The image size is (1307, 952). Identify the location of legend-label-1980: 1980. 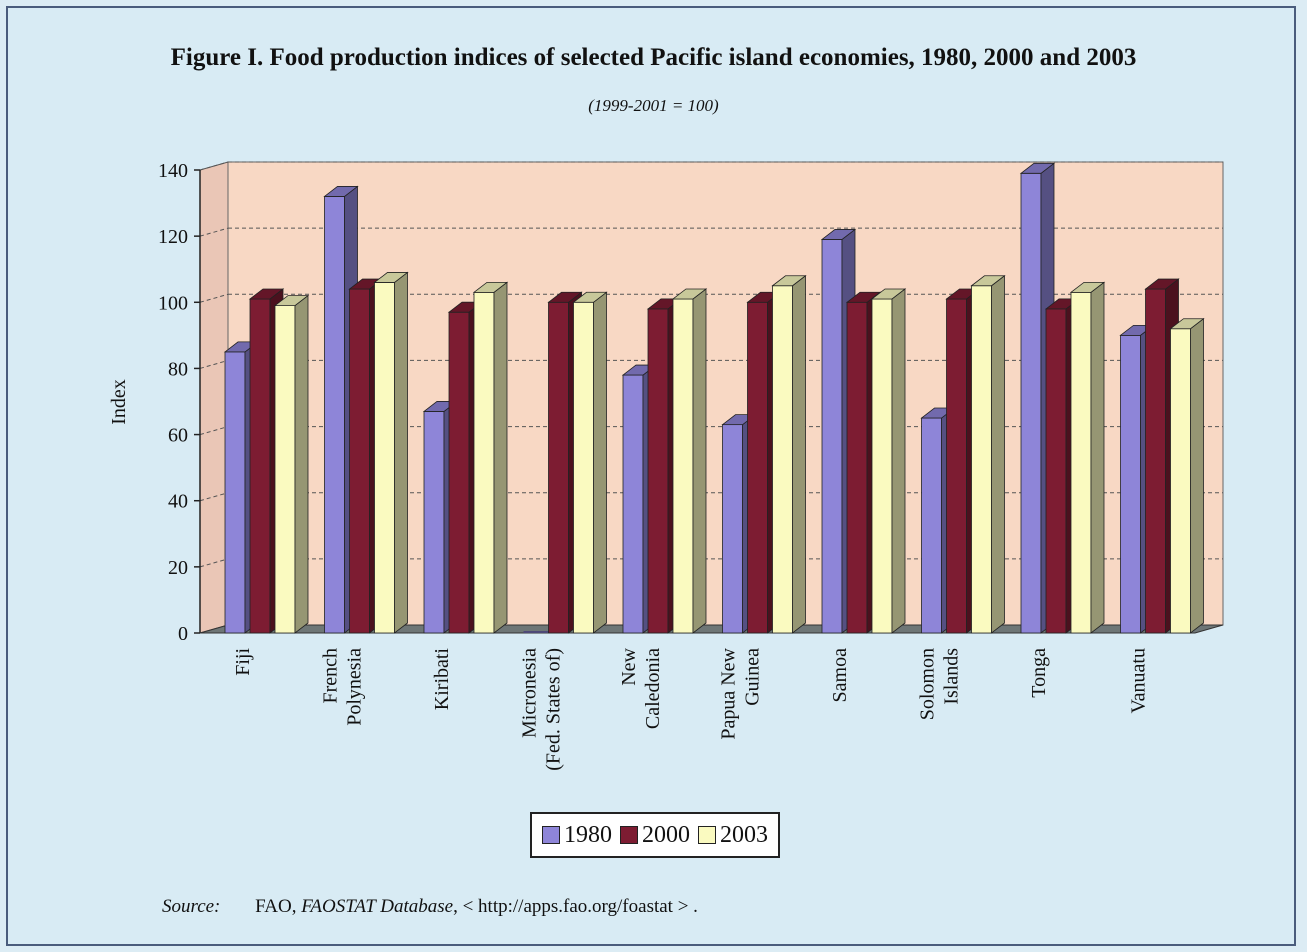
(588, 834).